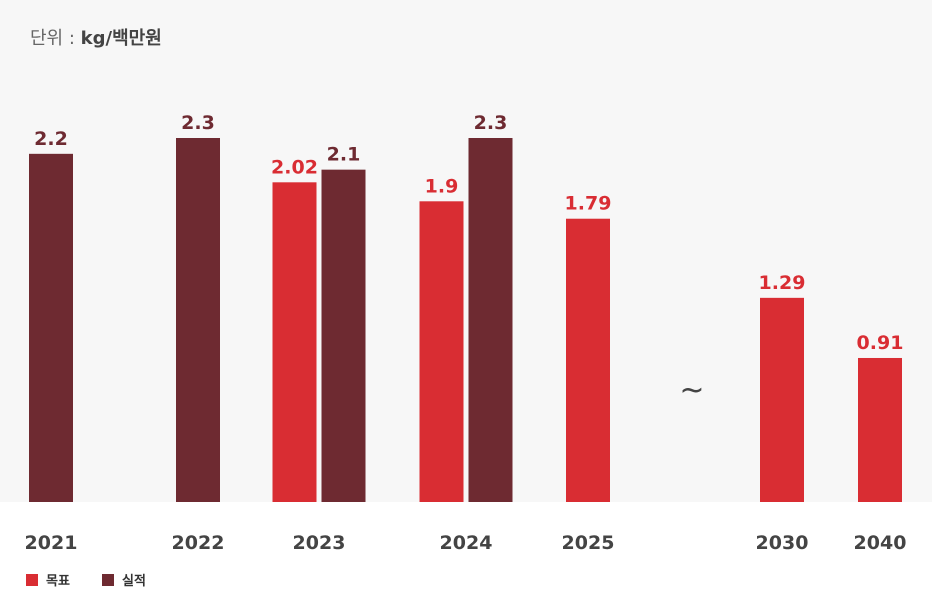 This screenshot has height=592, width=932. What do you see at coordinates (198, 123) in the screenshot?
I see `value-label-actual-2022: 2.3` at bounding box center [198, 123].